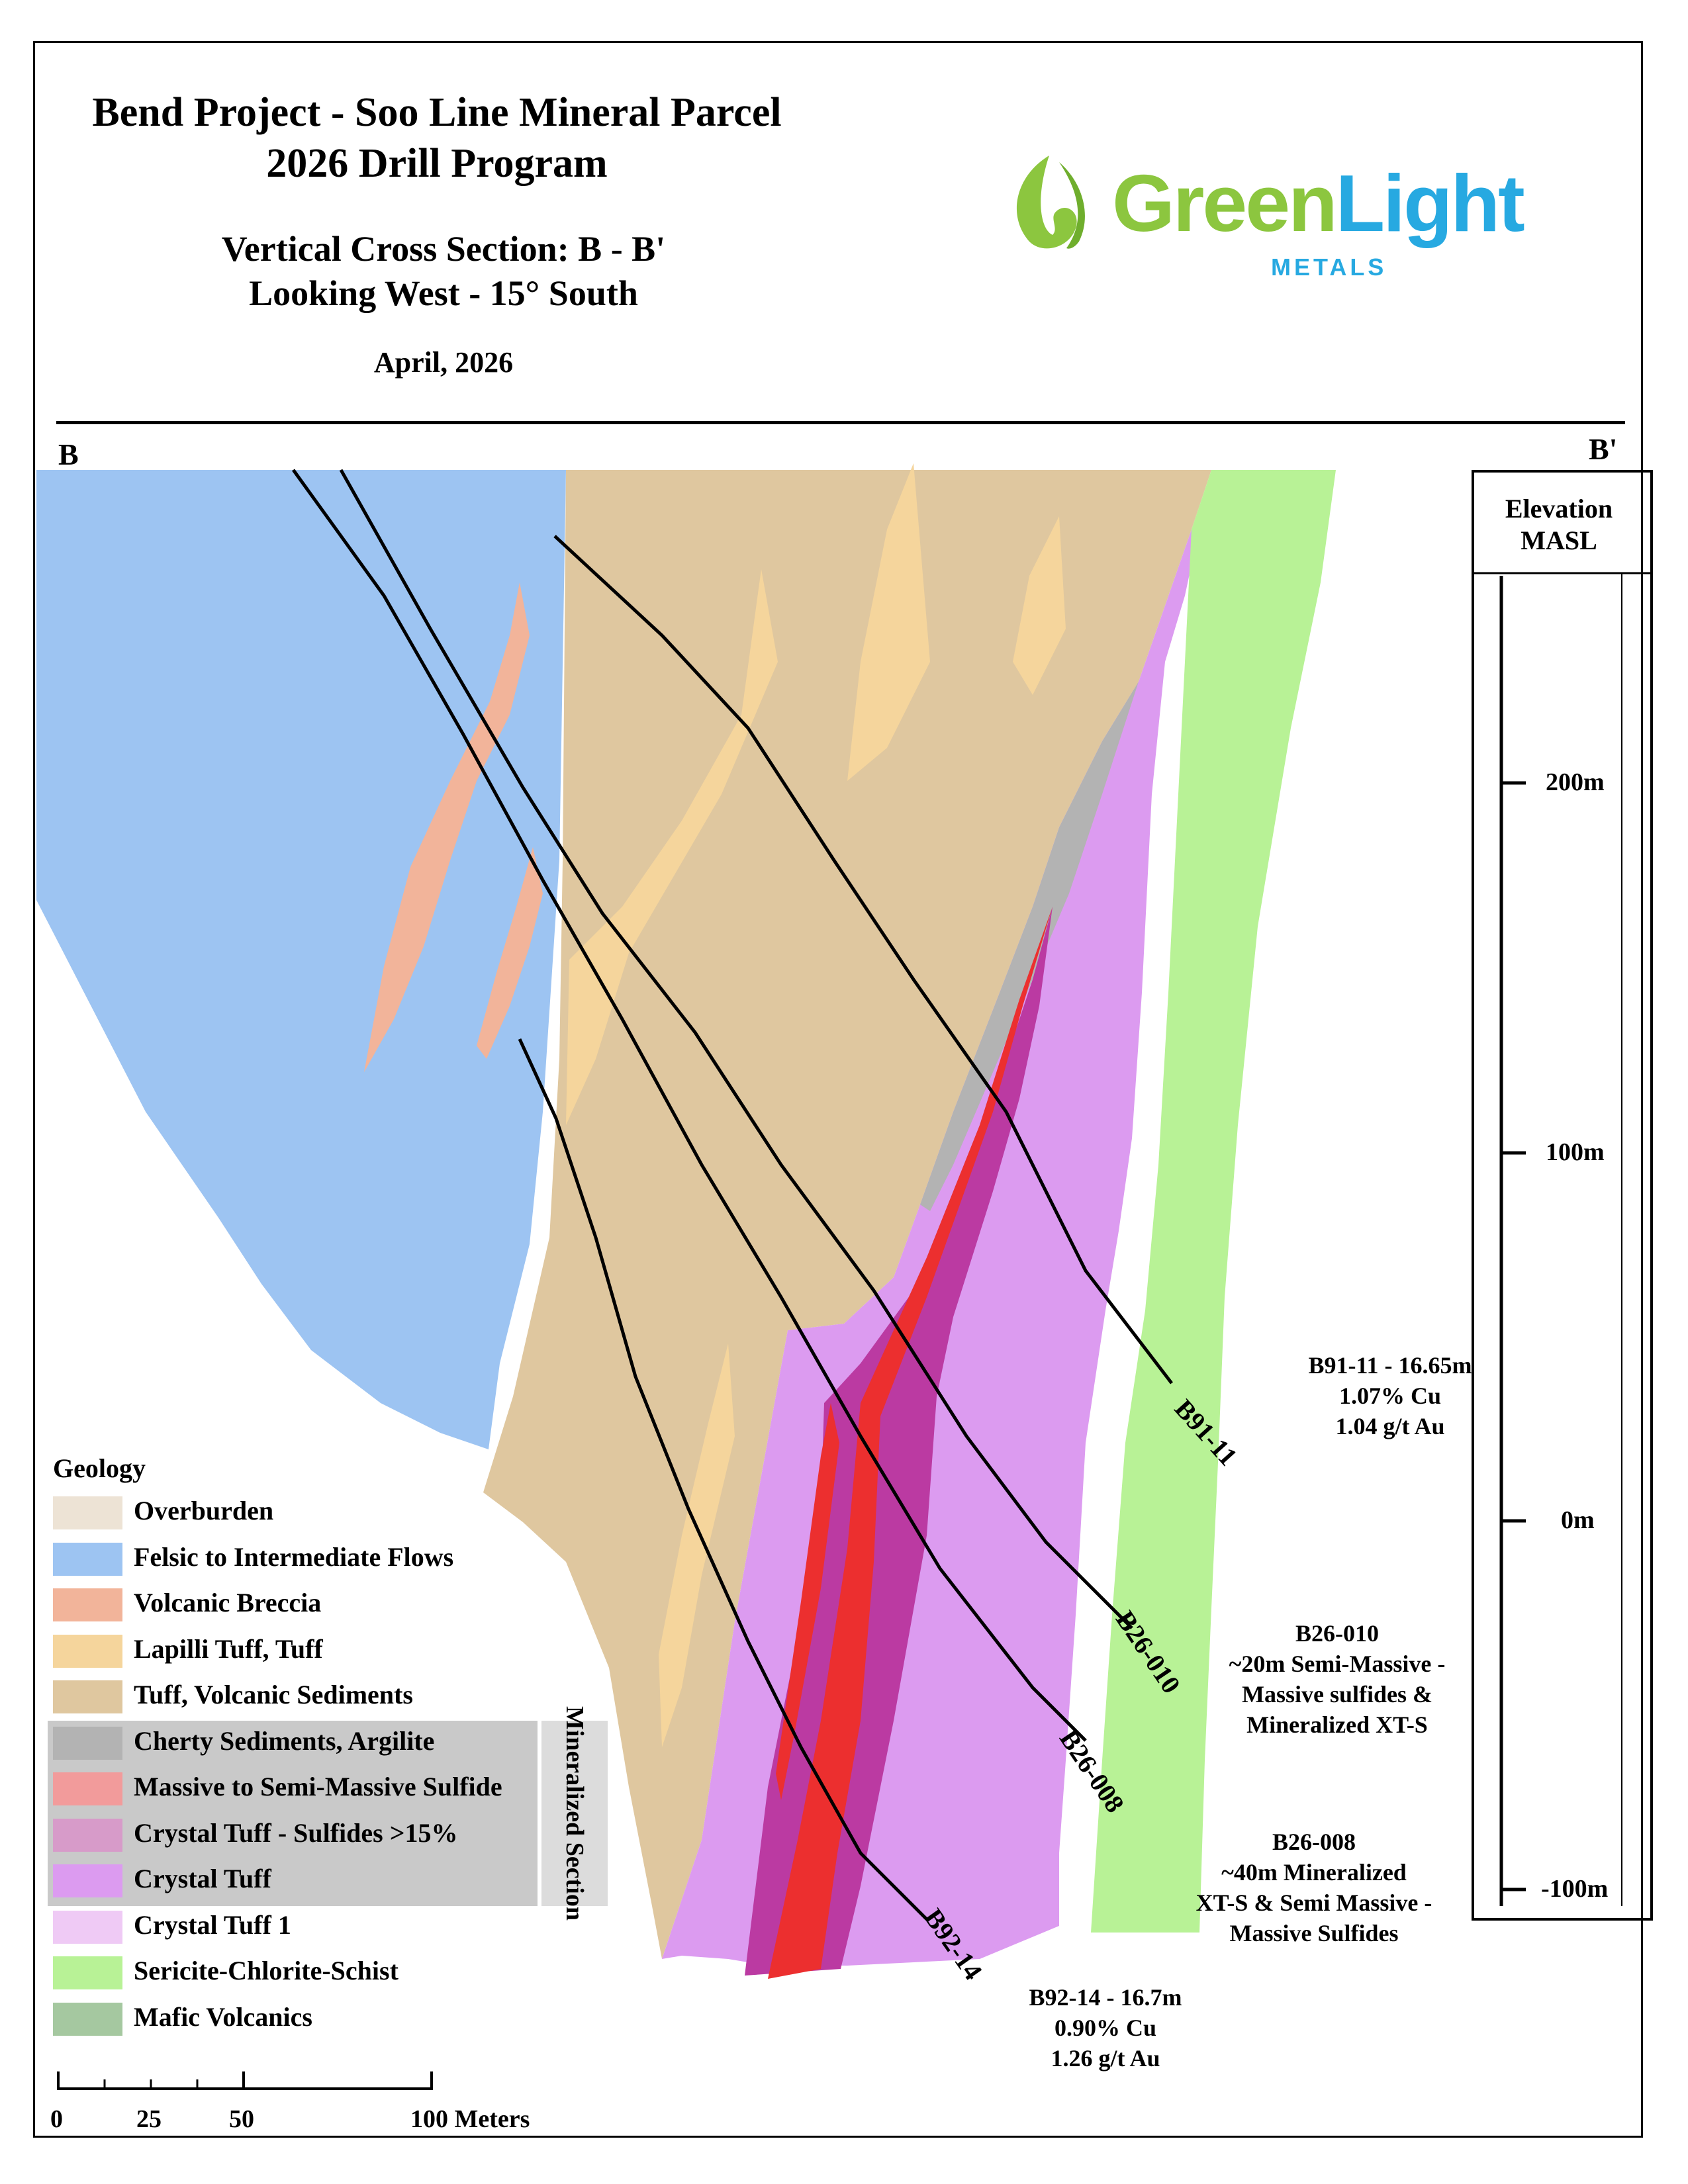 Image resolution: width=1688 pixels, height=2184 pixels. Describe the element at coordinates (1314, 1903) in the screenshot. I see `callout-line: XT-S & Semi Massive -` at that location.